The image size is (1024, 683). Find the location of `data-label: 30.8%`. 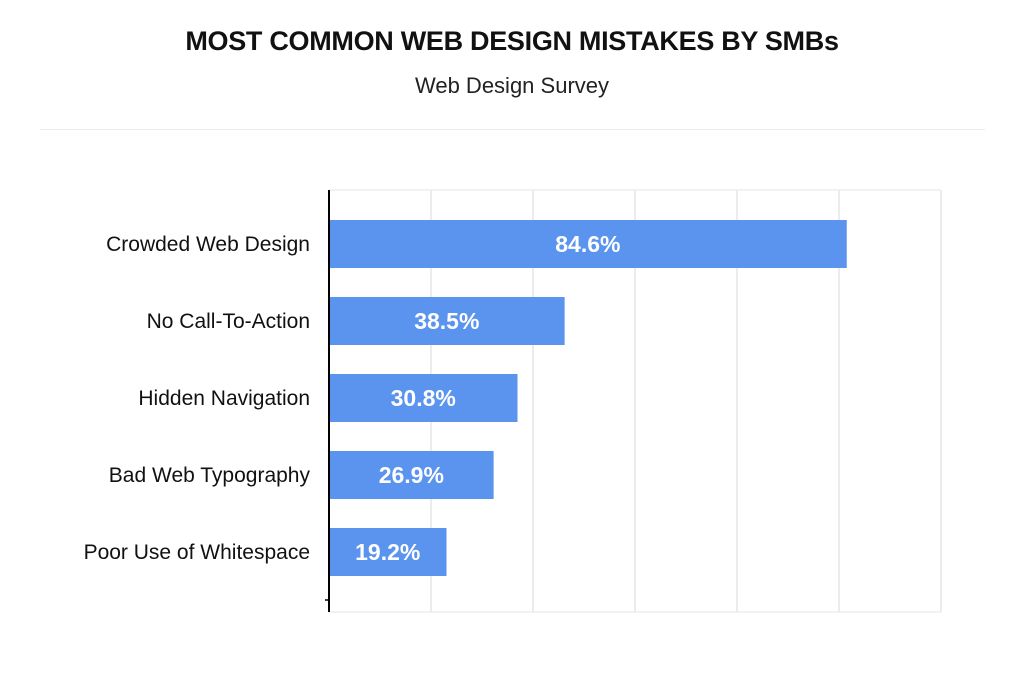

data-label: 30.8% is located at coordinates (423, 398).